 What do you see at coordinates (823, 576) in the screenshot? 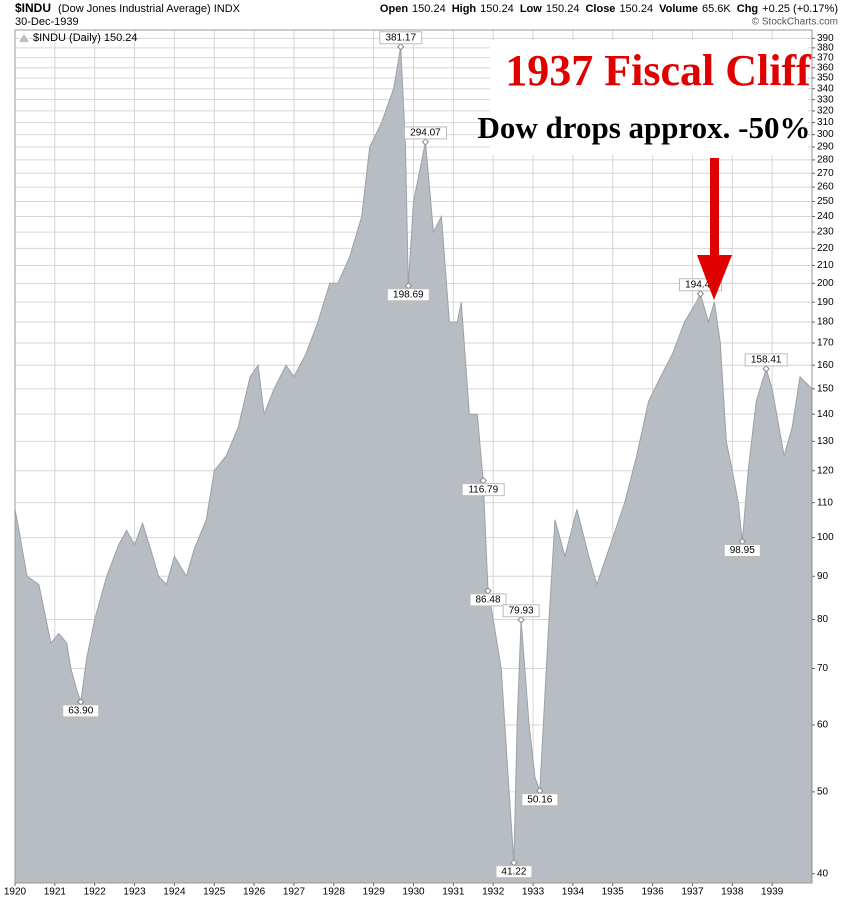
I see `y-tick-label: 90` at bounding box center [823, 576].